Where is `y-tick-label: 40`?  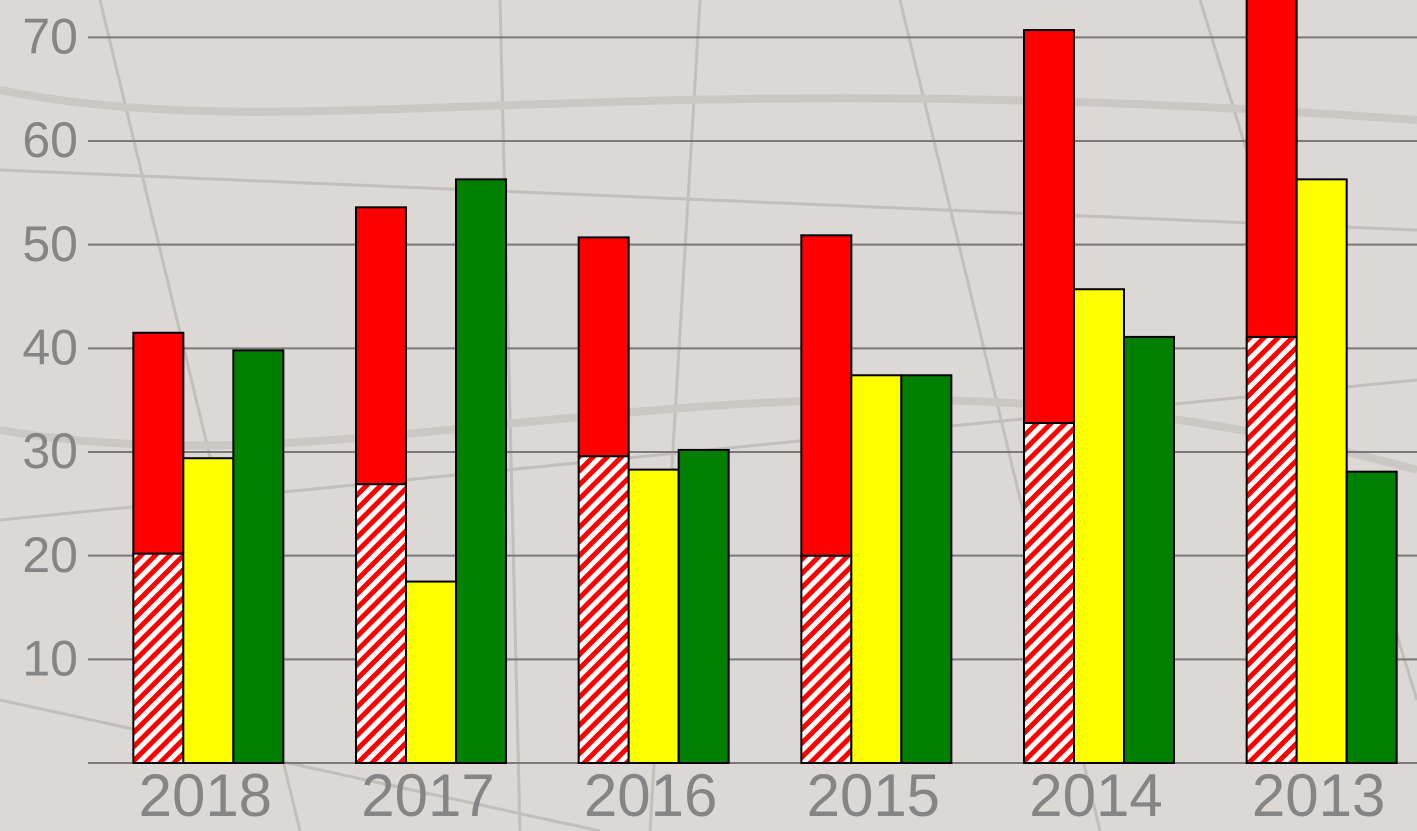
y-tick-label: 40 is located at coordinates (50, 348).